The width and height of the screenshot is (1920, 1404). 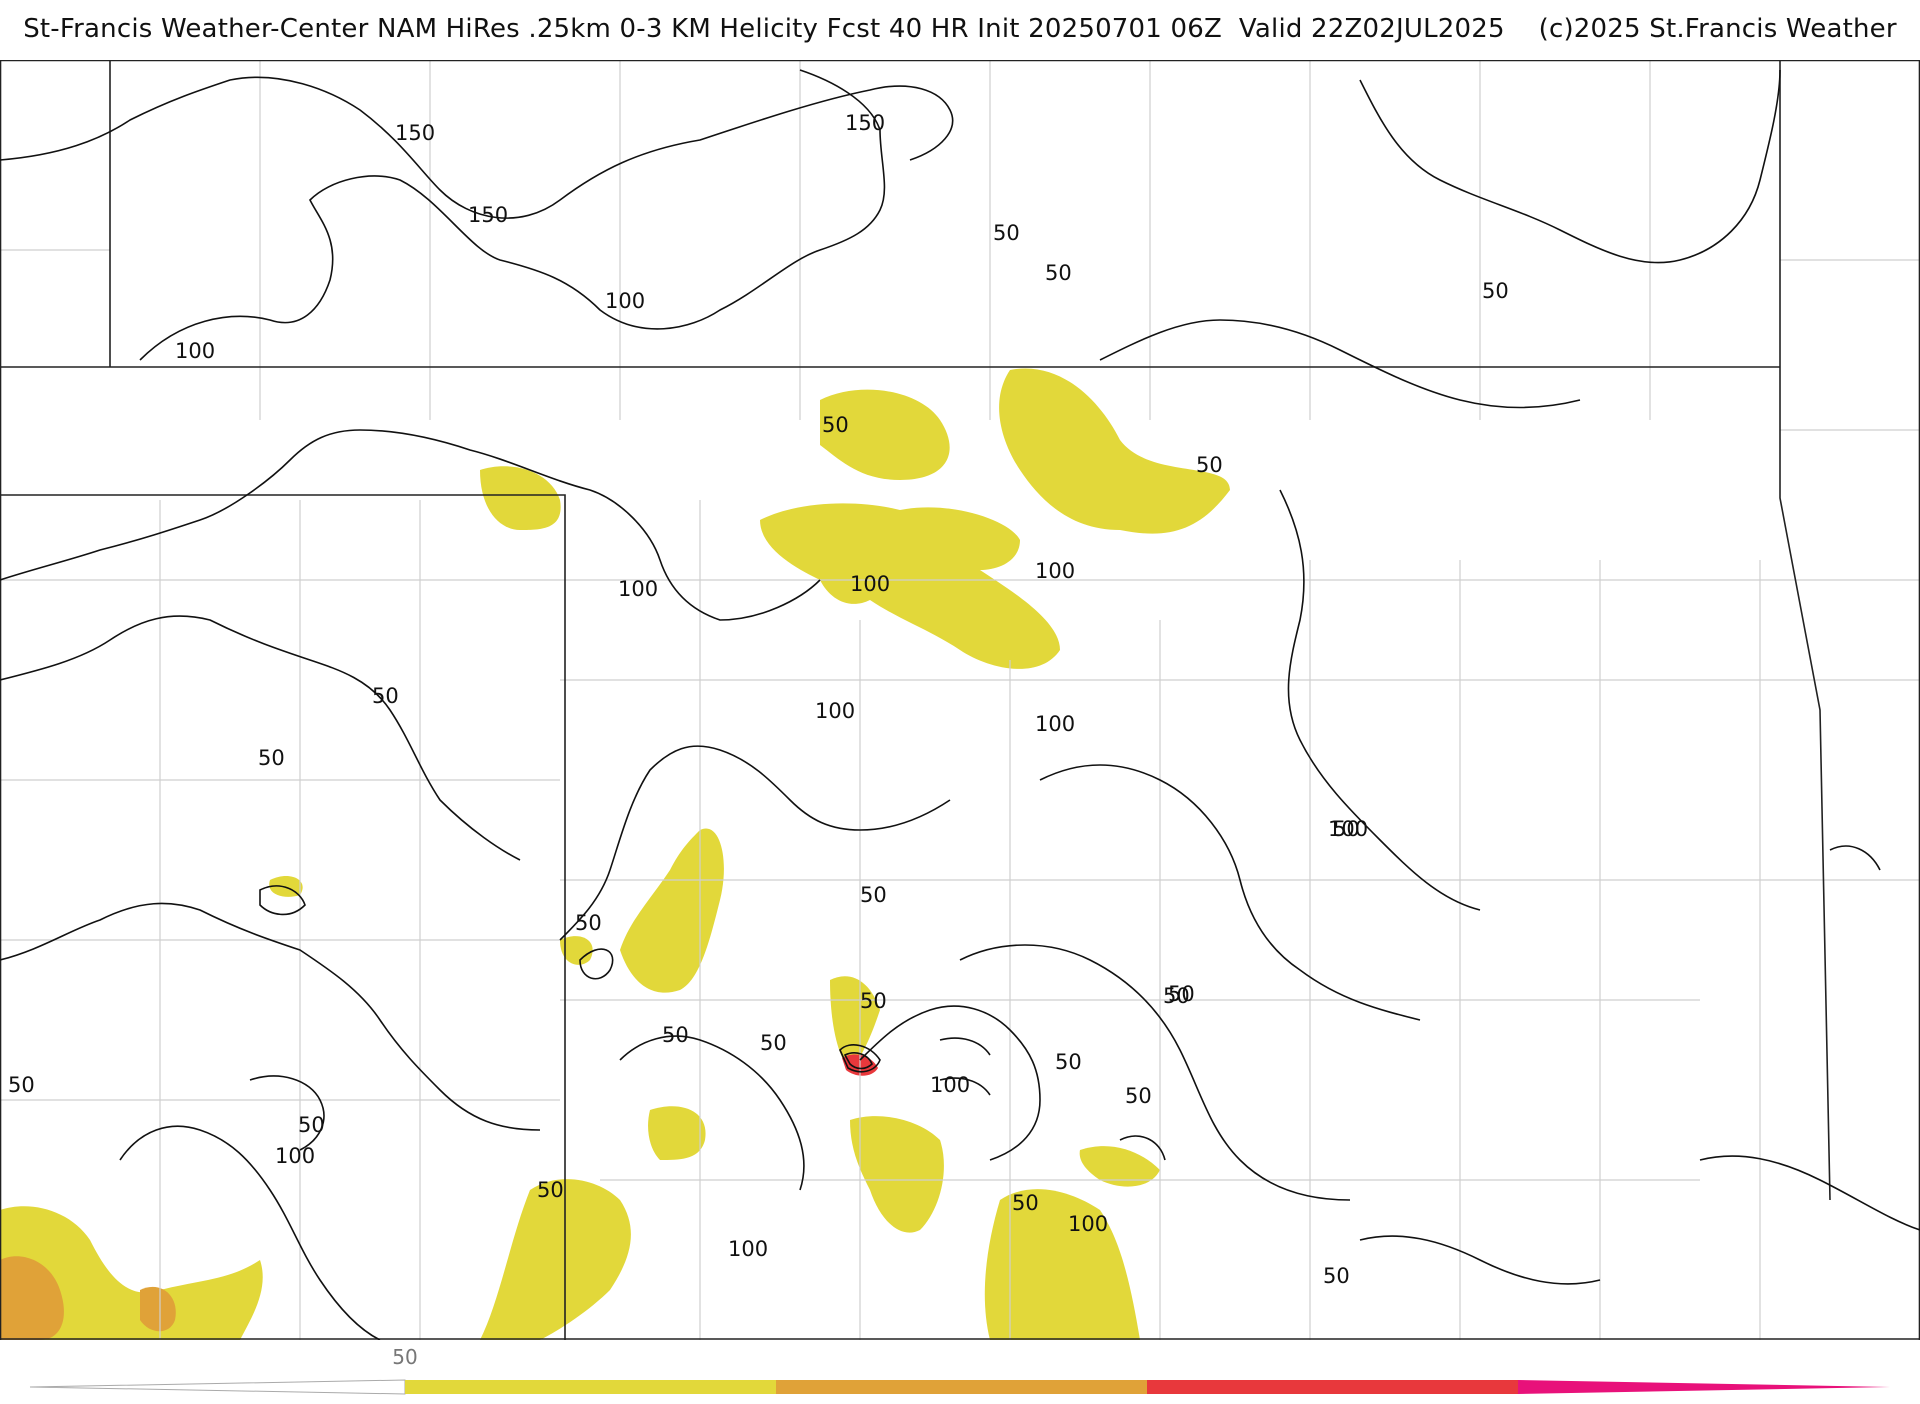 What do you see at coordinates (404, 1357) in the screenshot?
I see `colorbar-label: 50` at bounding box center [404, 1357].